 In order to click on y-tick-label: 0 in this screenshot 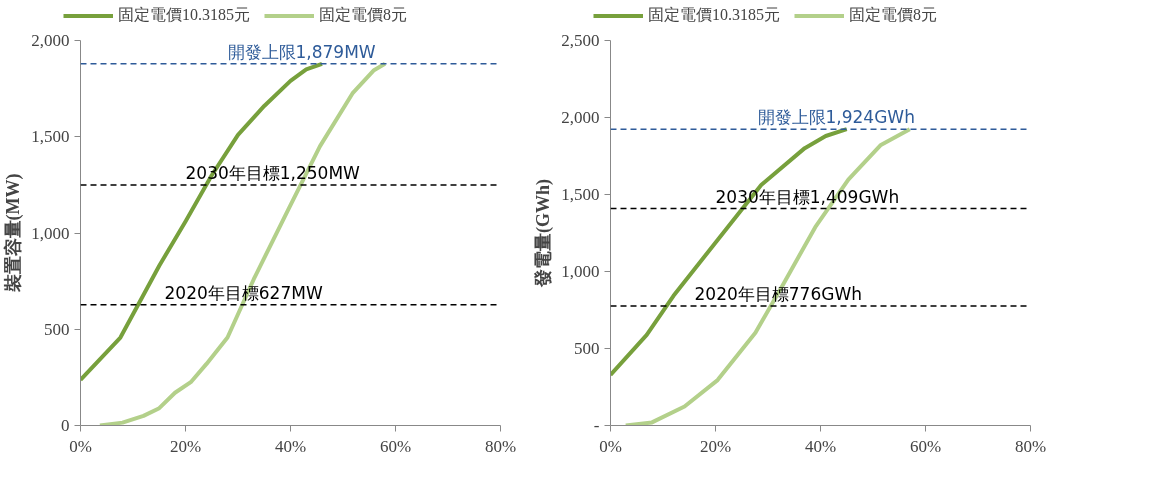, I will do `click(65, 425)`.